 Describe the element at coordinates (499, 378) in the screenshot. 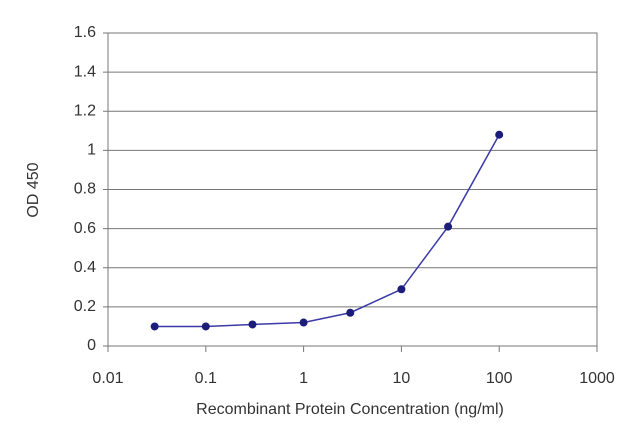

I see `x-tick-label: 100` at that location.